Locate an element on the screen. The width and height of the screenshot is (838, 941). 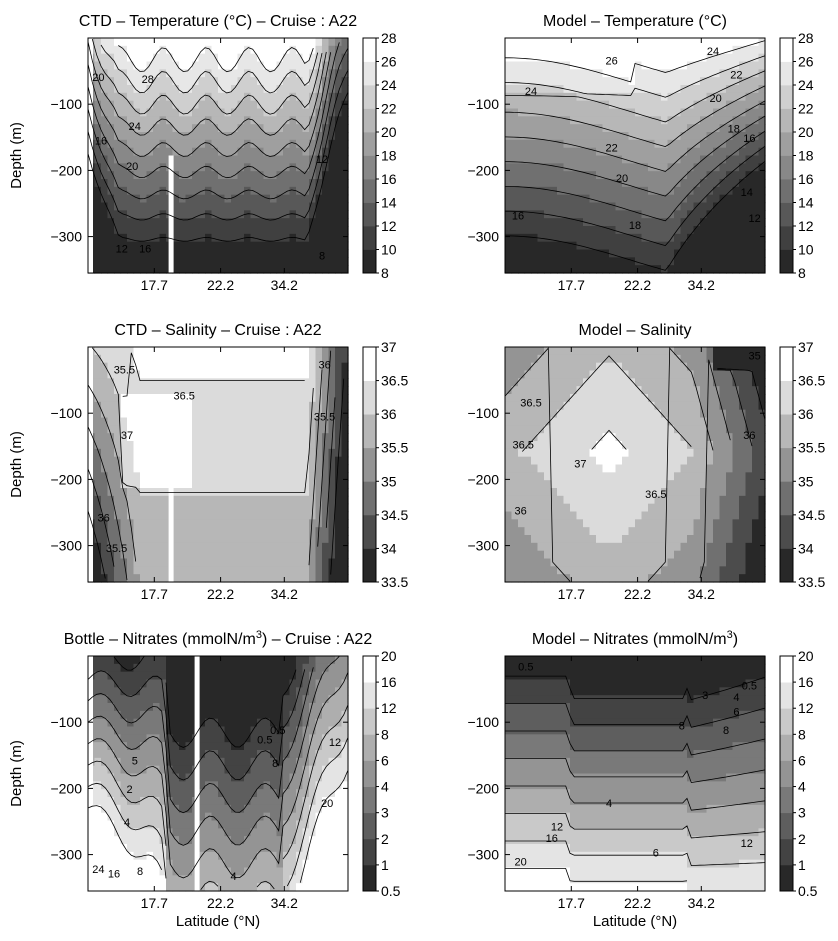
contour-label: 24 is located at coordinates (135, 127).